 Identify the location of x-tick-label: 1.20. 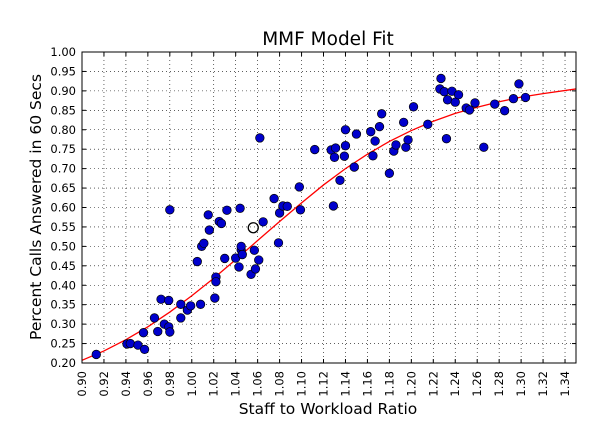
(411, 384).